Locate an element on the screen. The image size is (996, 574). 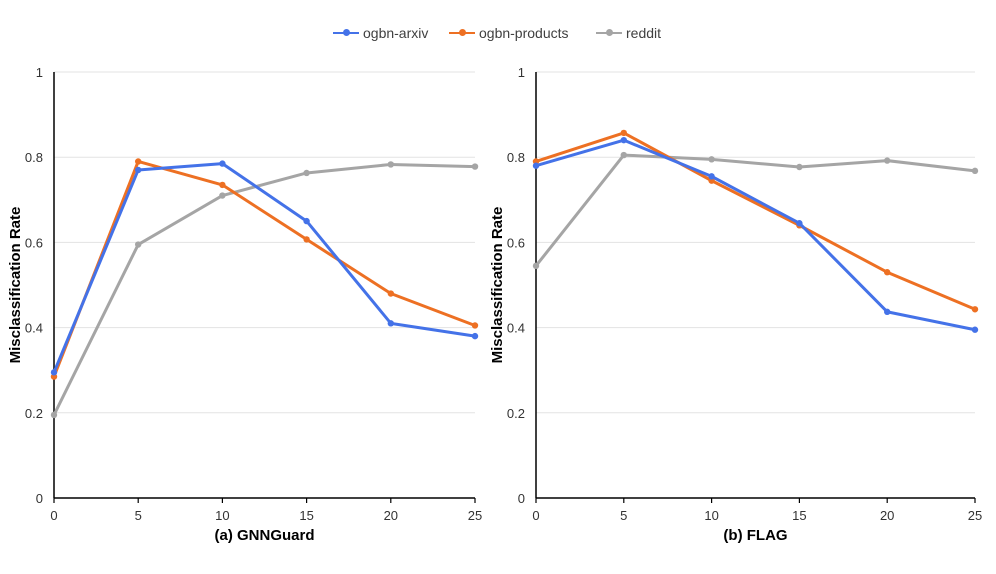
legend-item-reddit: reddit is located at coordinates (628, 33).